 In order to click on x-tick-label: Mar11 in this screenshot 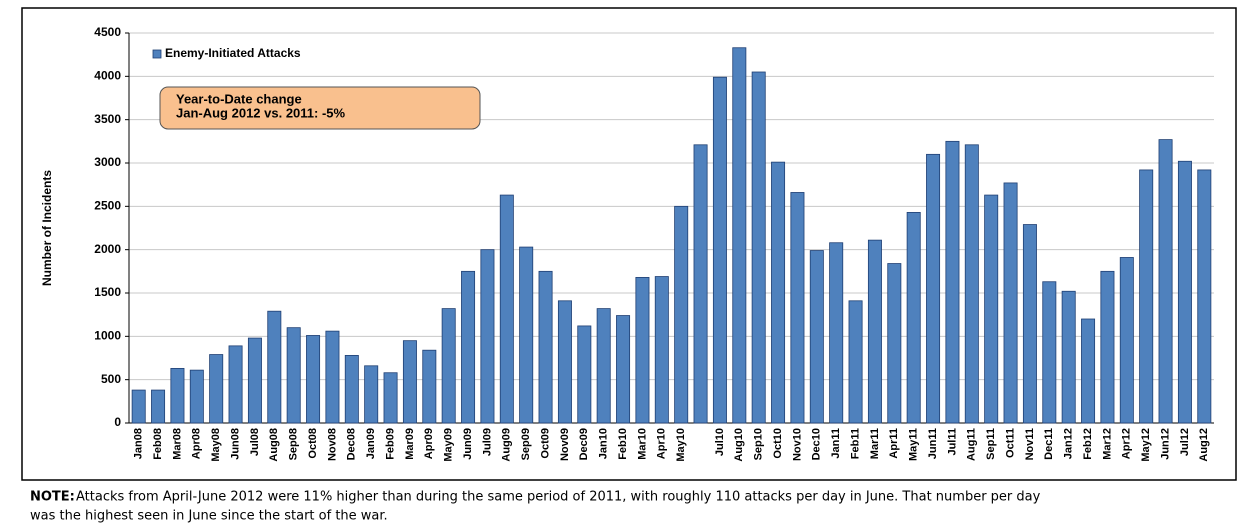, I will do `click(875, 443)`.